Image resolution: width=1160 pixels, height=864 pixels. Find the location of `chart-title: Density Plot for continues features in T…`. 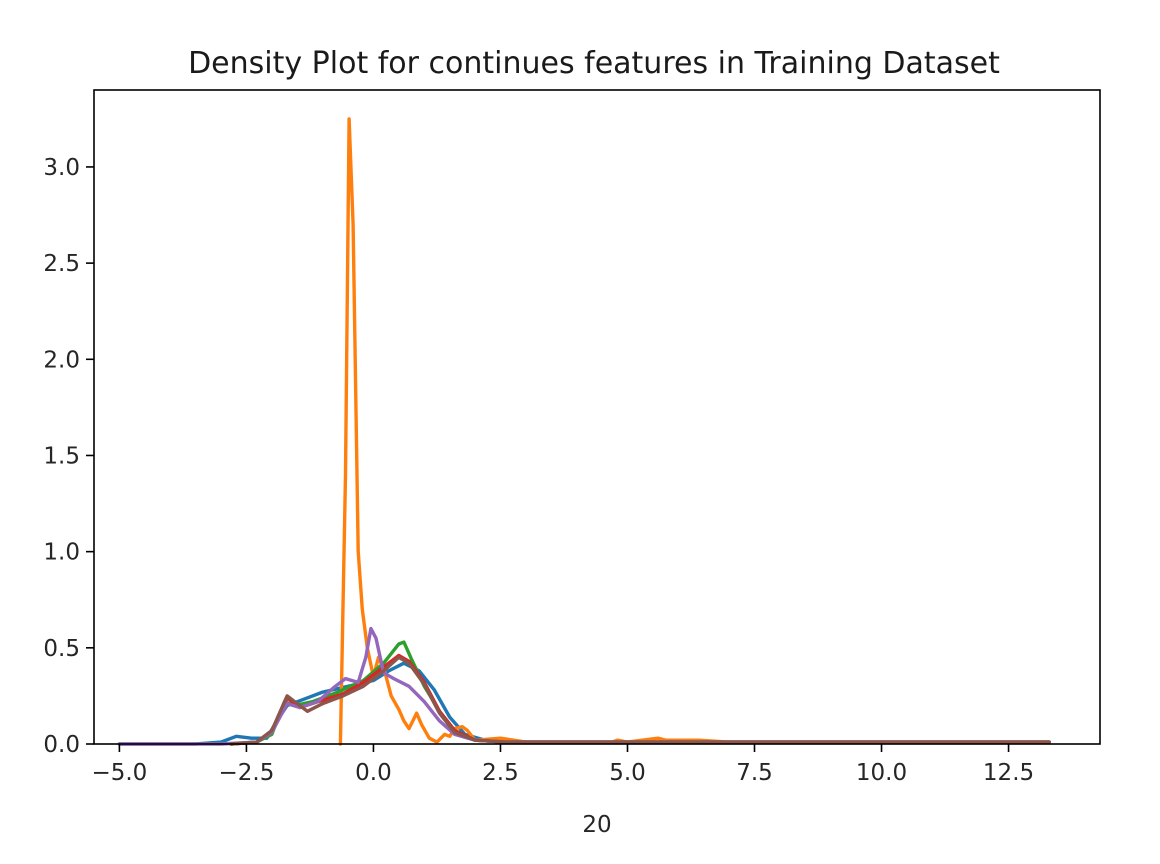

chart-title: Density Plot for continues features in T… is located at coordinates (594, 63).